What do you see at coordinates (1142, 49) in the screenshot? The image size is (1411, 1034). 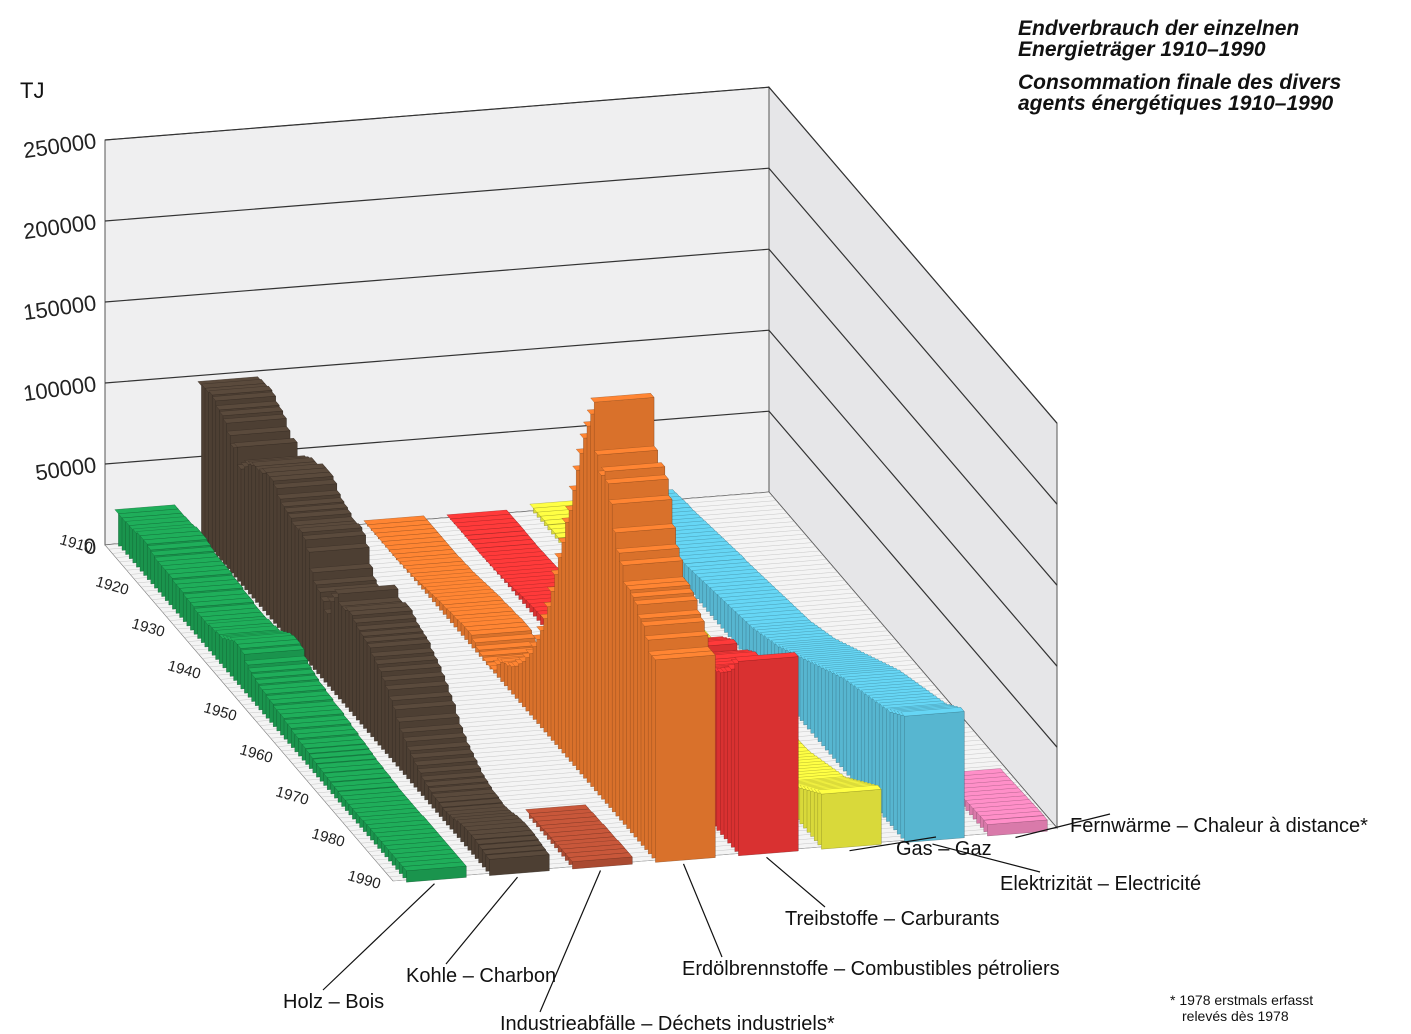 I see `title-de-line2: Energieträger 1910–1990` at bounding box center [1142, 49].